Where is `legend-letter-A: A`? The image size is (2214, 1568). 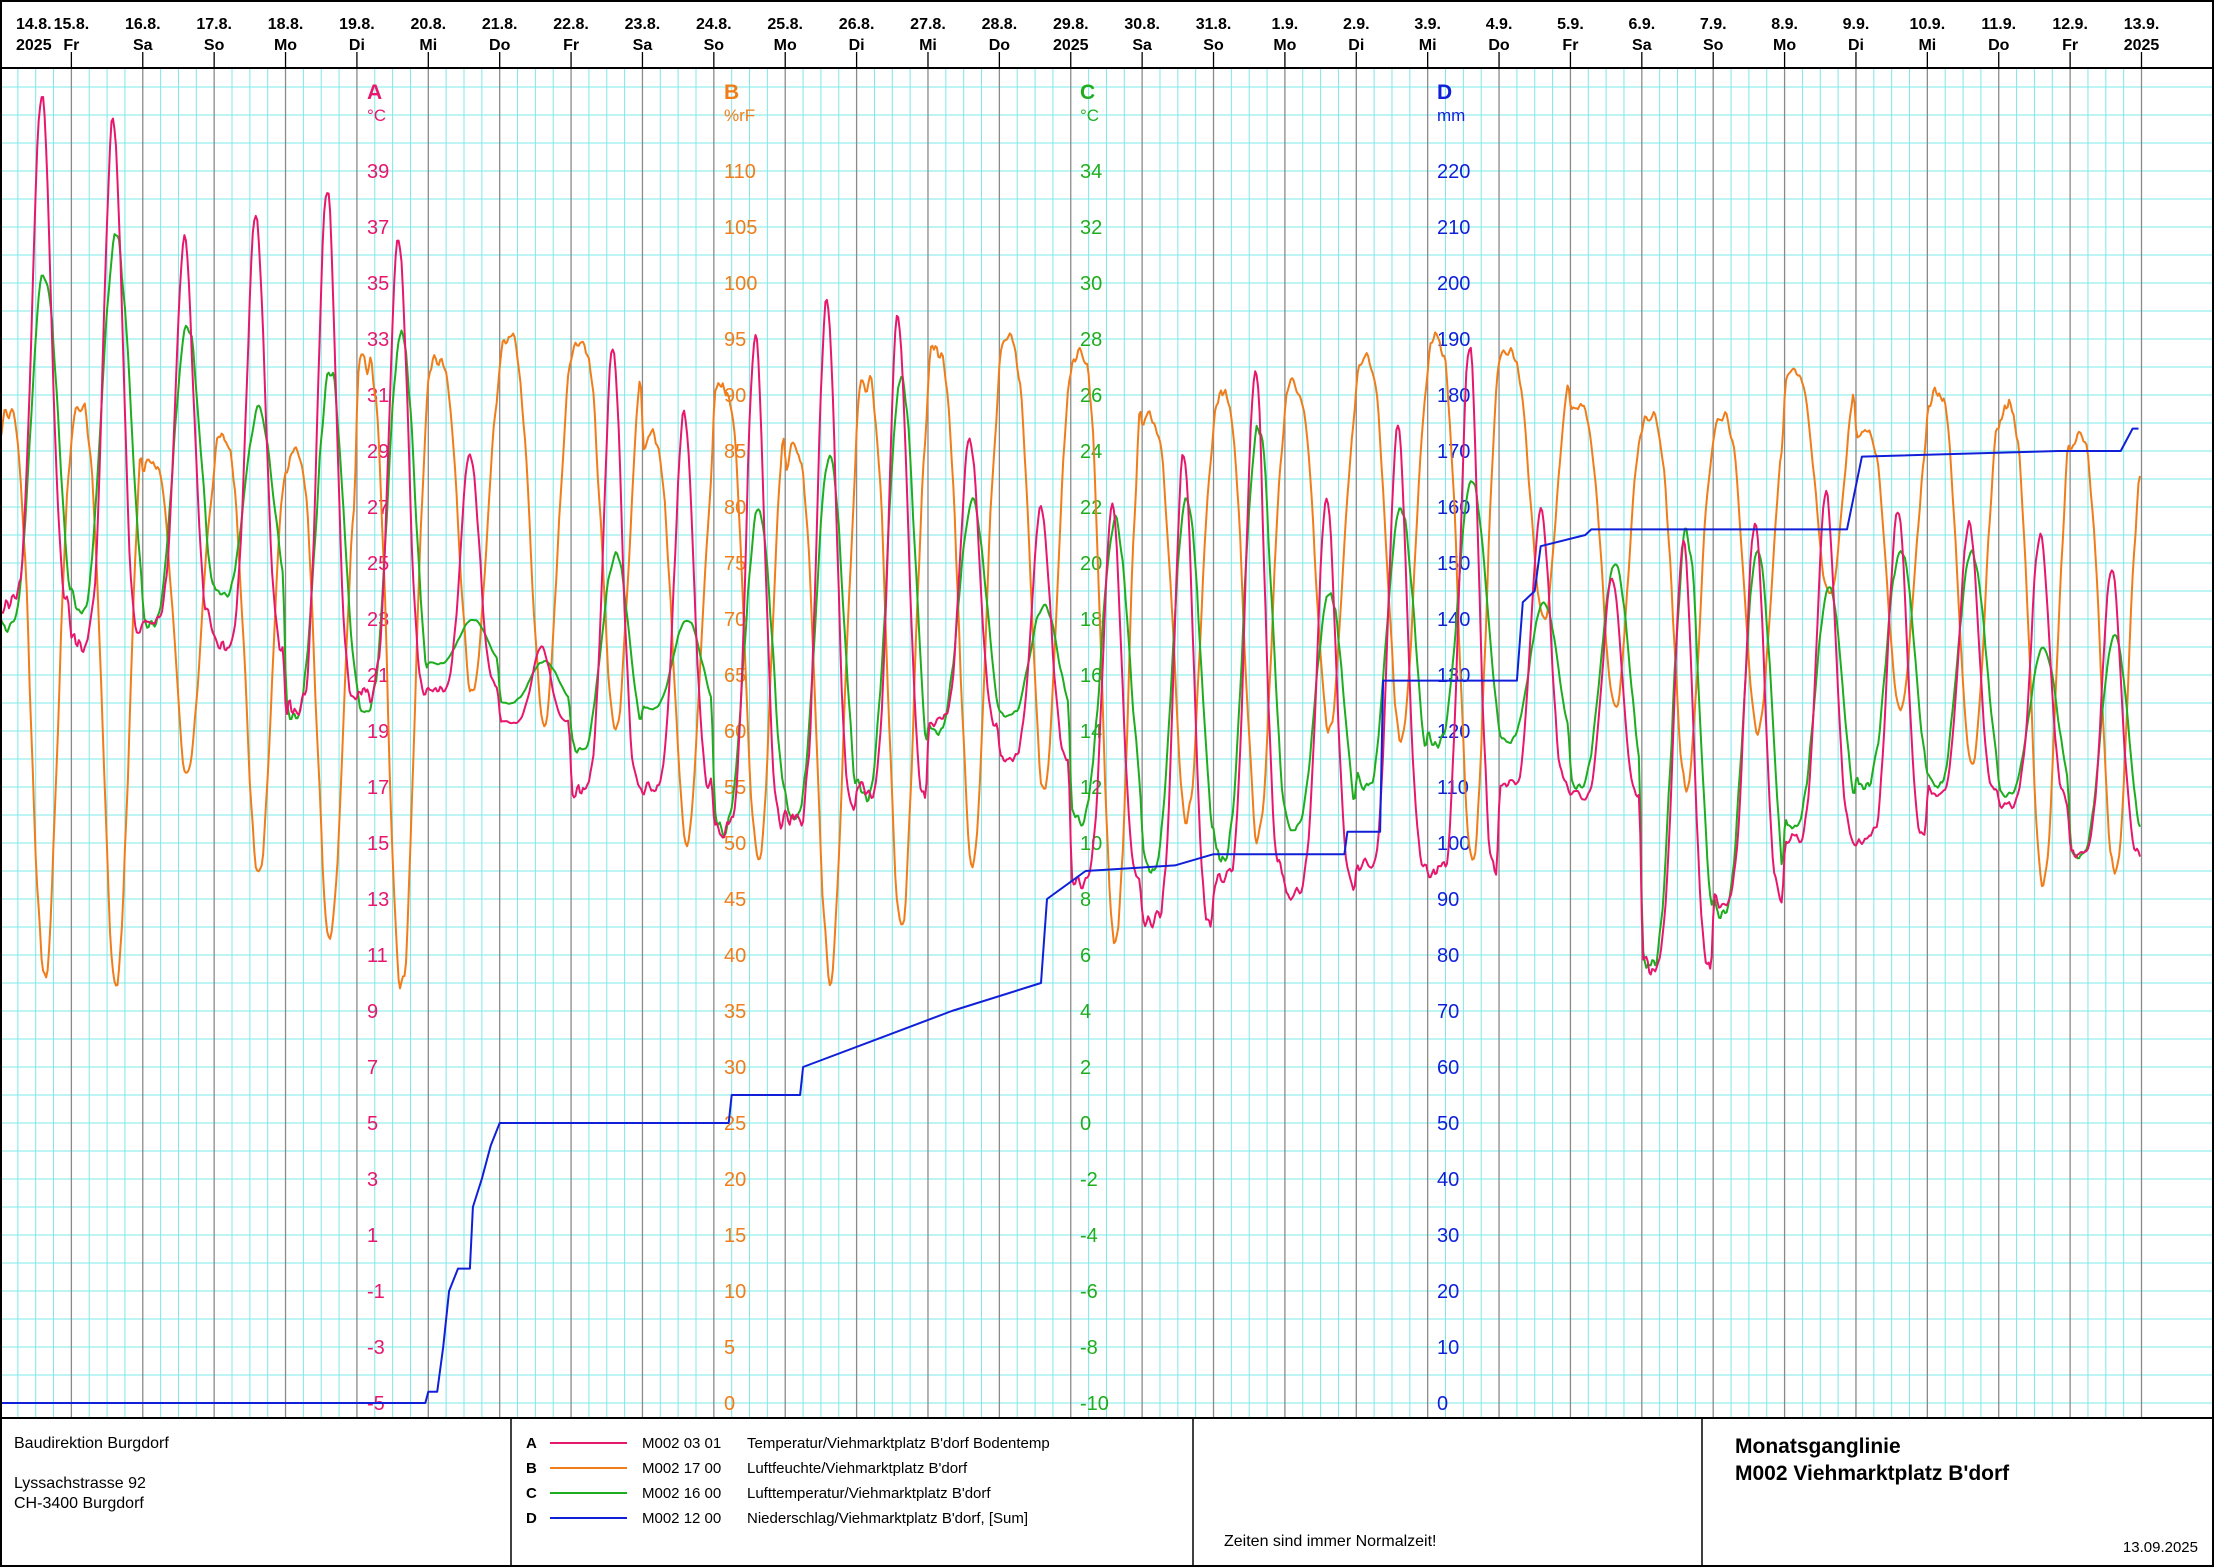 legend-letter-A: A is located at coordinates (531, 1443).